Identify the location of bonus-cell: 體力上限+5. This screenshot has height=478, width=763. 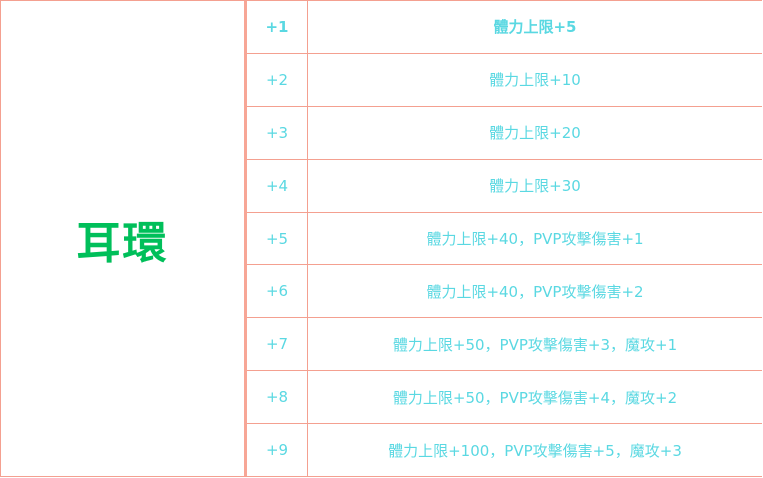
(535, 27).